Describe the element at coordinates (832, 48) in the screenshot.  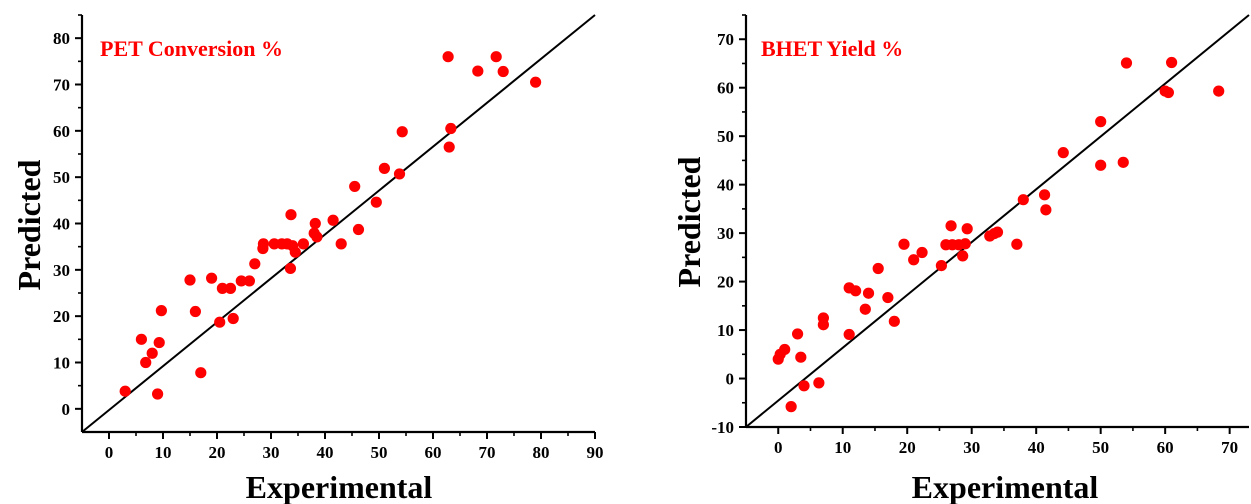
I see `chart-title: BHET Yield %` at that location.